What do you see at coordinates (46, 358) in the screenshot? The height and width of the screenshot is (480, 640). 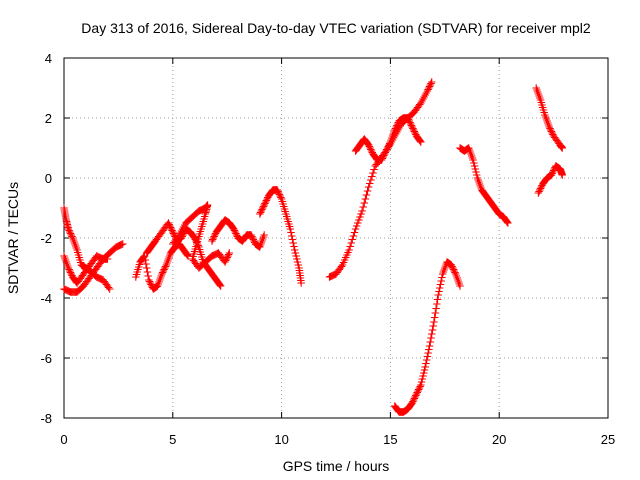 I see `y-tick-label: -6` at bounding box center [46, 358].